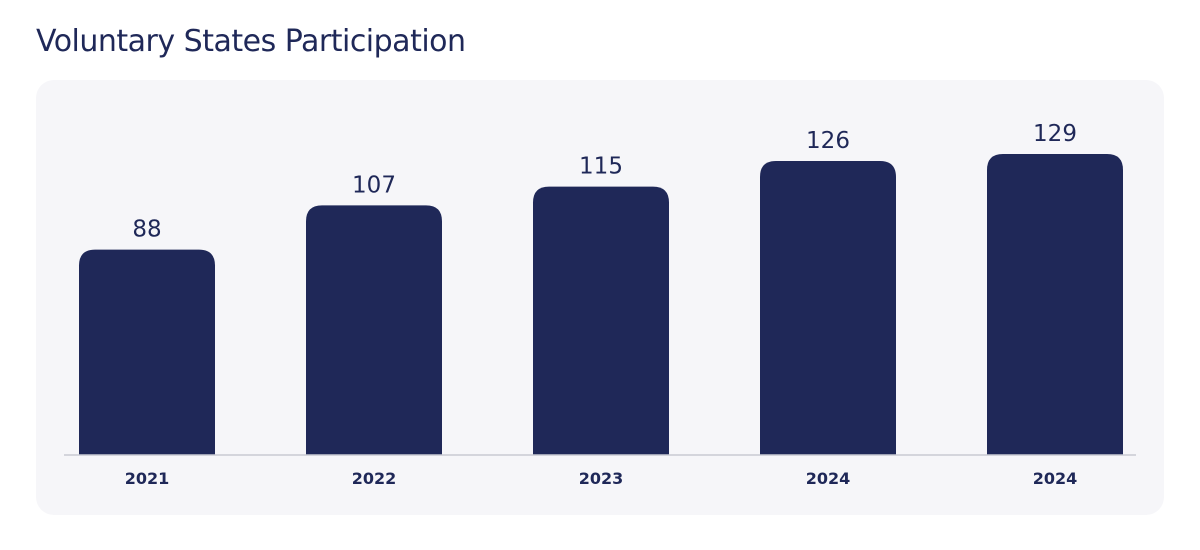 Image resolution: width=1200 pixels, height=550 pixels. What do you see at coordinates (1055, 134) in the screenshot?
I see `value-label: 129` at bounding box center [1055, 134].